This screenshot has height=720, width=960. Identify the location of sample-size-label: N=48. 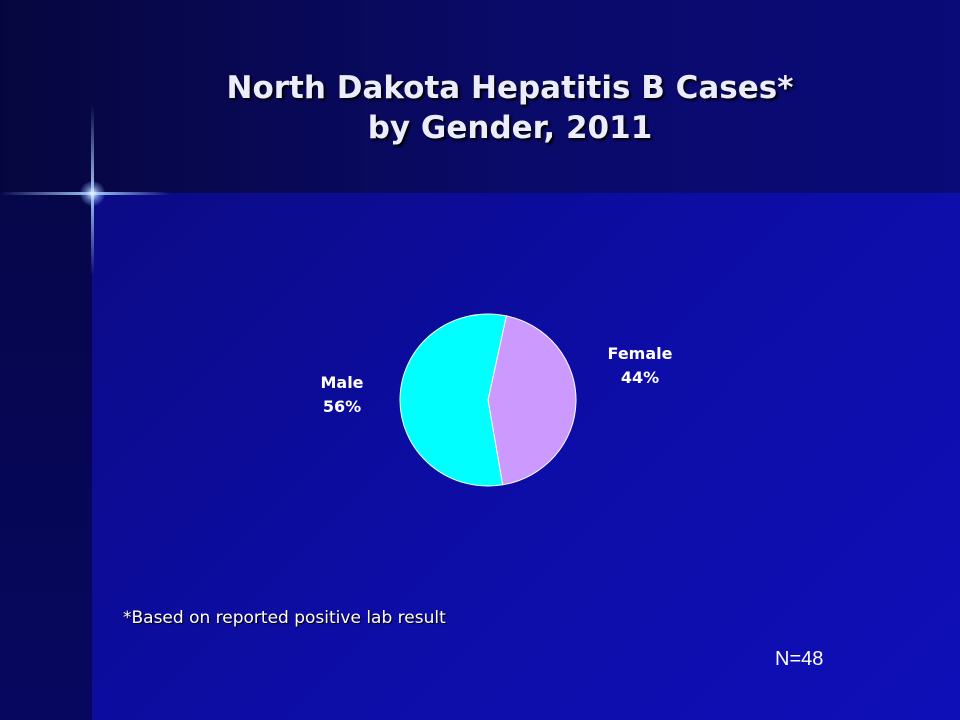
(799, 659).